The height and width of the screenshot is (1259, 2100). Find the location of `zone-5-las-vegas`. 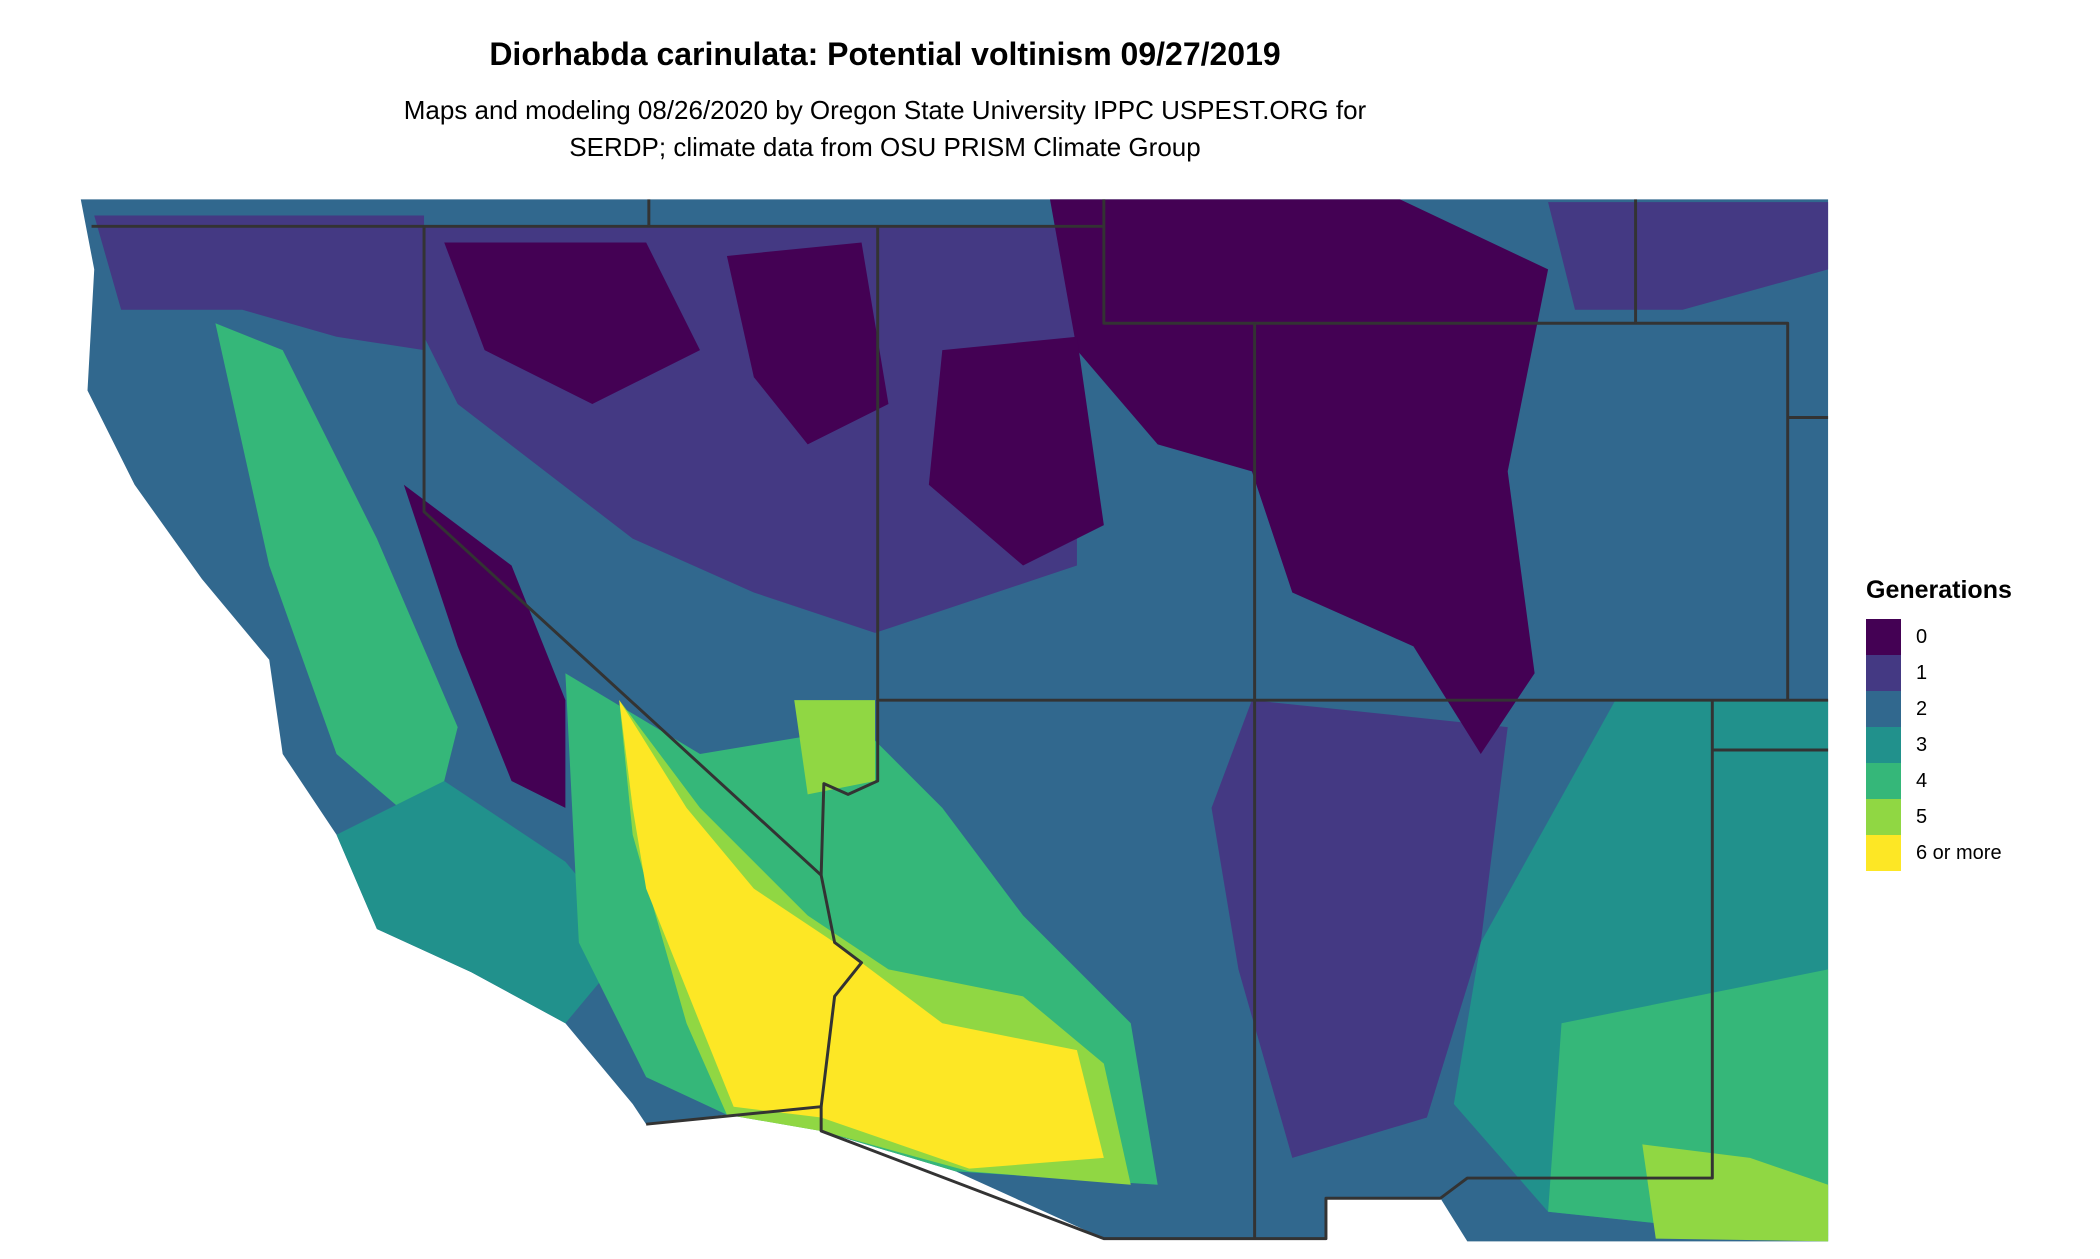

zone-5-las-vegas is located at coordinates (834, 747).